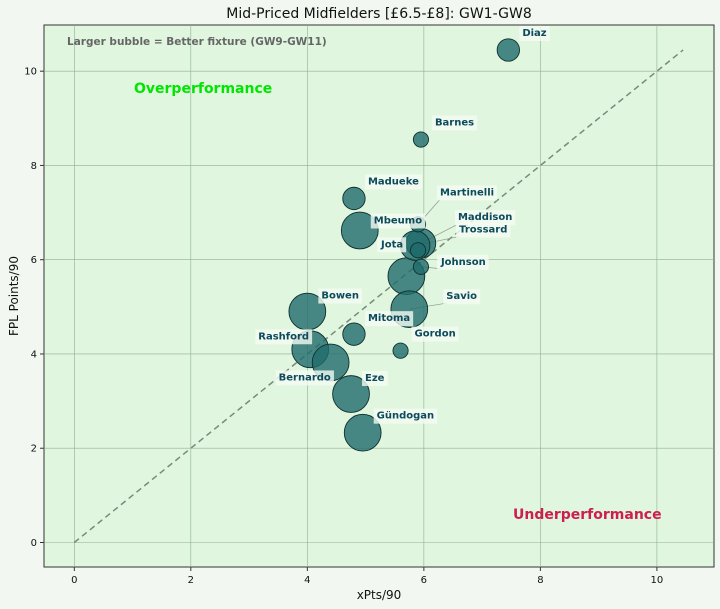  Describe the element at coordinates (191, 580) in the screenshot. I see `x-tick-label: 2` at that location.